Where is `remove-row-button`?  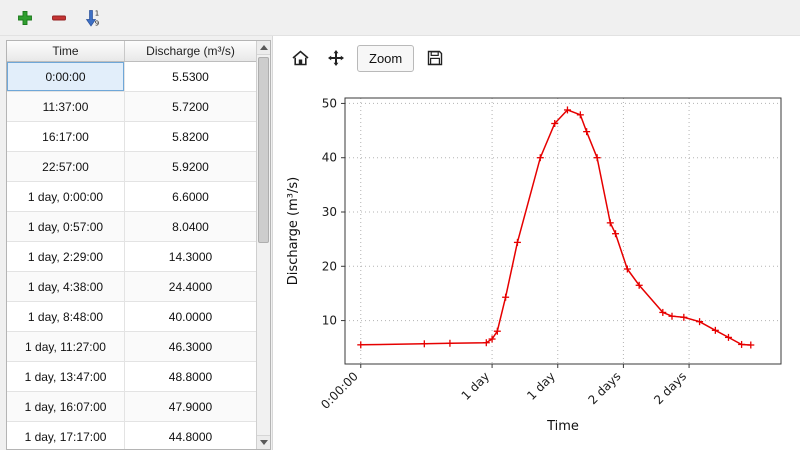
remove-row-button is located at coordinates (59, 18).